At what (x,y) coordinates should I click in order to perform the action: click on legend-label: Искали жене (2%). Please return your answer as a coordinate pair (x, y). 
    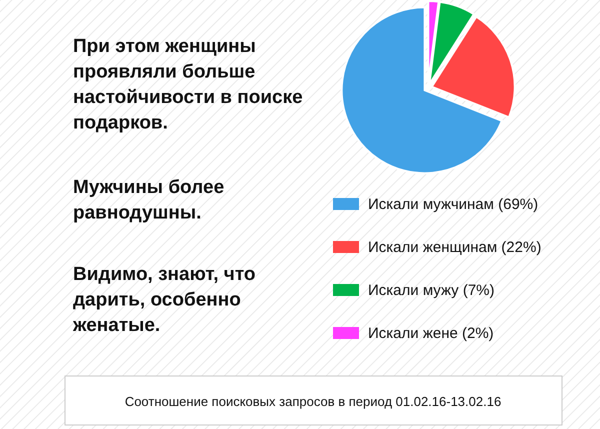
    Looking at the image, I should click on (431, 333).